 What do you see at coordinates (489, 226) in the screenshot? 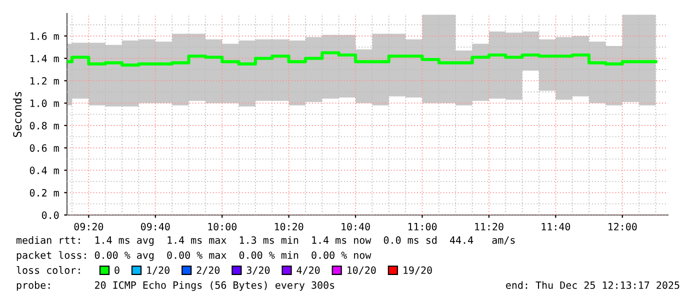
I see `x-tick-label: 11:20` at bounding box center [489, 226].